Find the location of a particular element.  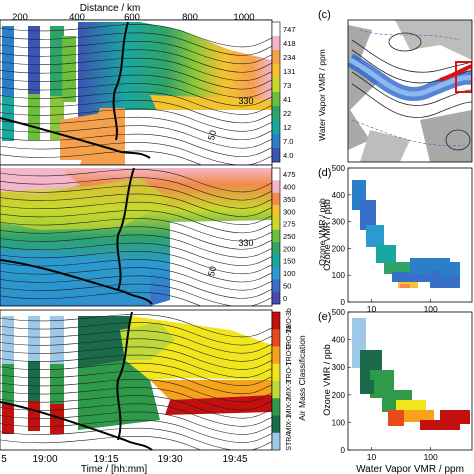

x-axis-label: Water Vapor VMR / ppm is located at coordinates (410, 469).